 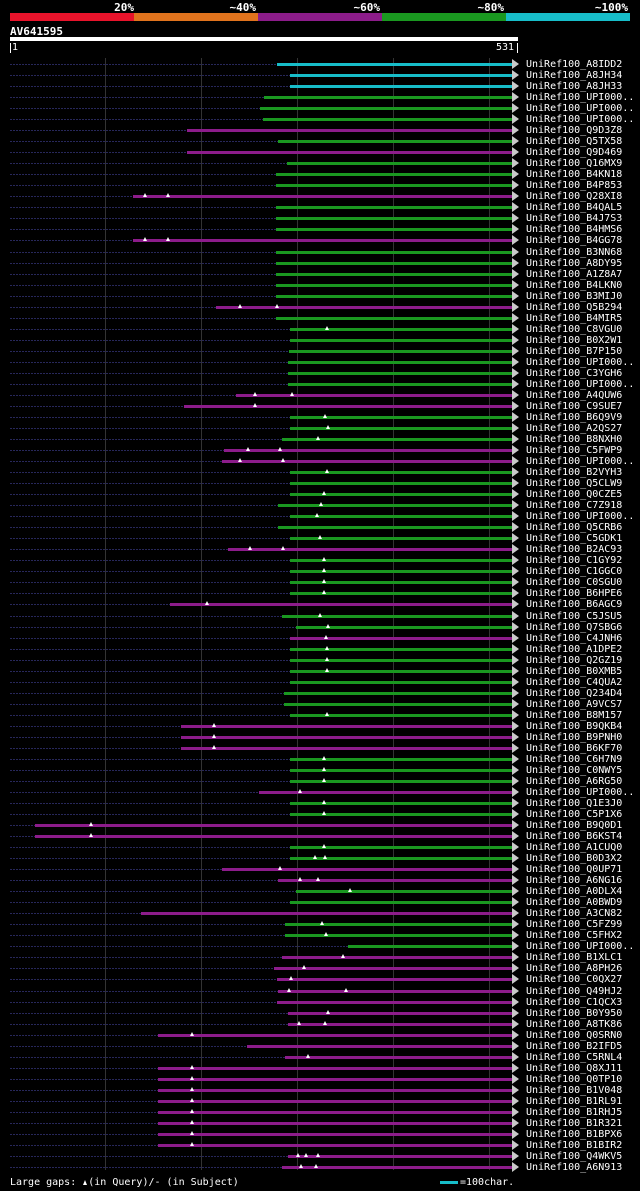 What do you see at coordinates (320, 351) in the screenshot?
I see `hit-row: UniRef100_B7P150` at bounding box center [320, 351].